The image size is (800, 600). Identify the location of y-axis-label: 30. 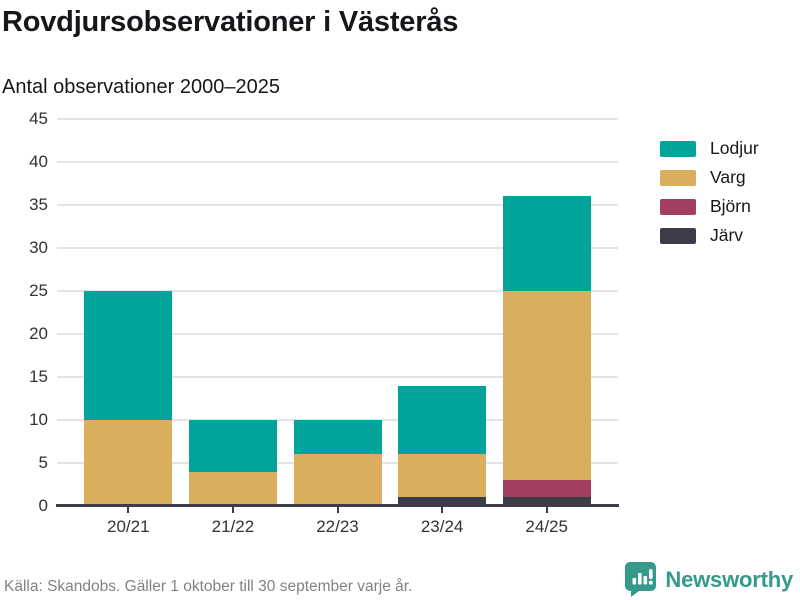
(38, 247).